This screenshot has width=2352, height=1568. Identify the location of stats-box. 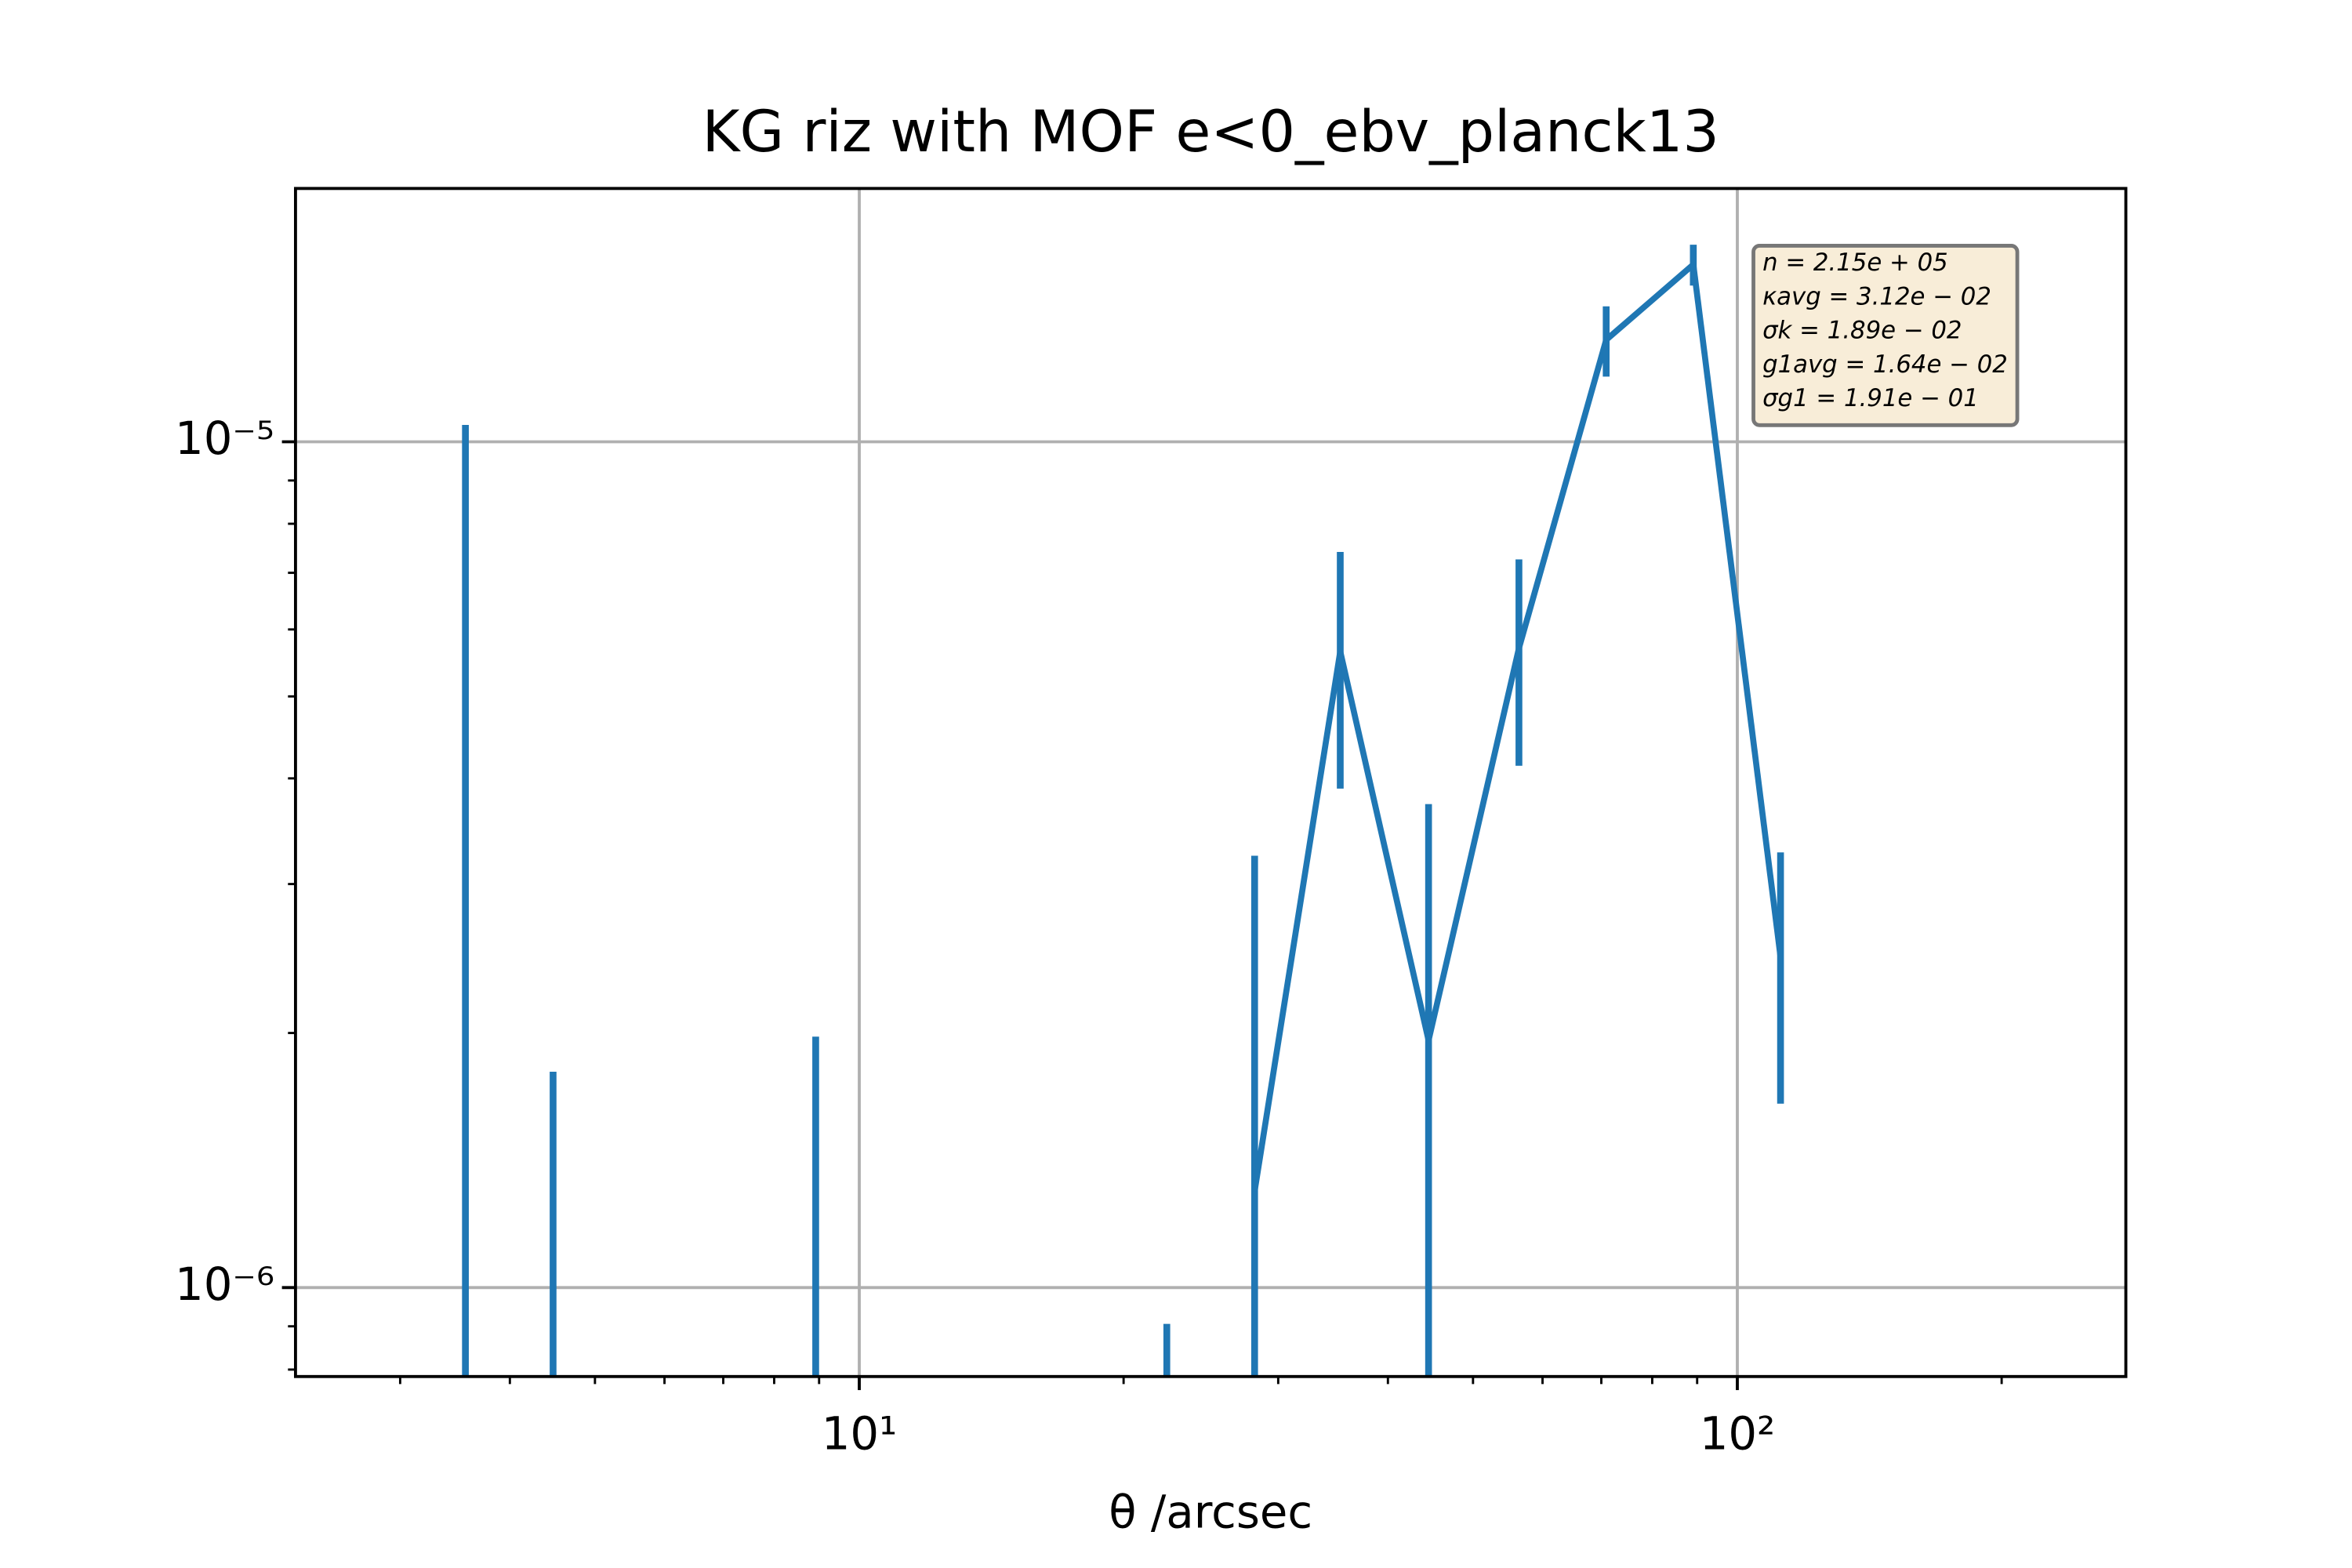
(1885, 335).